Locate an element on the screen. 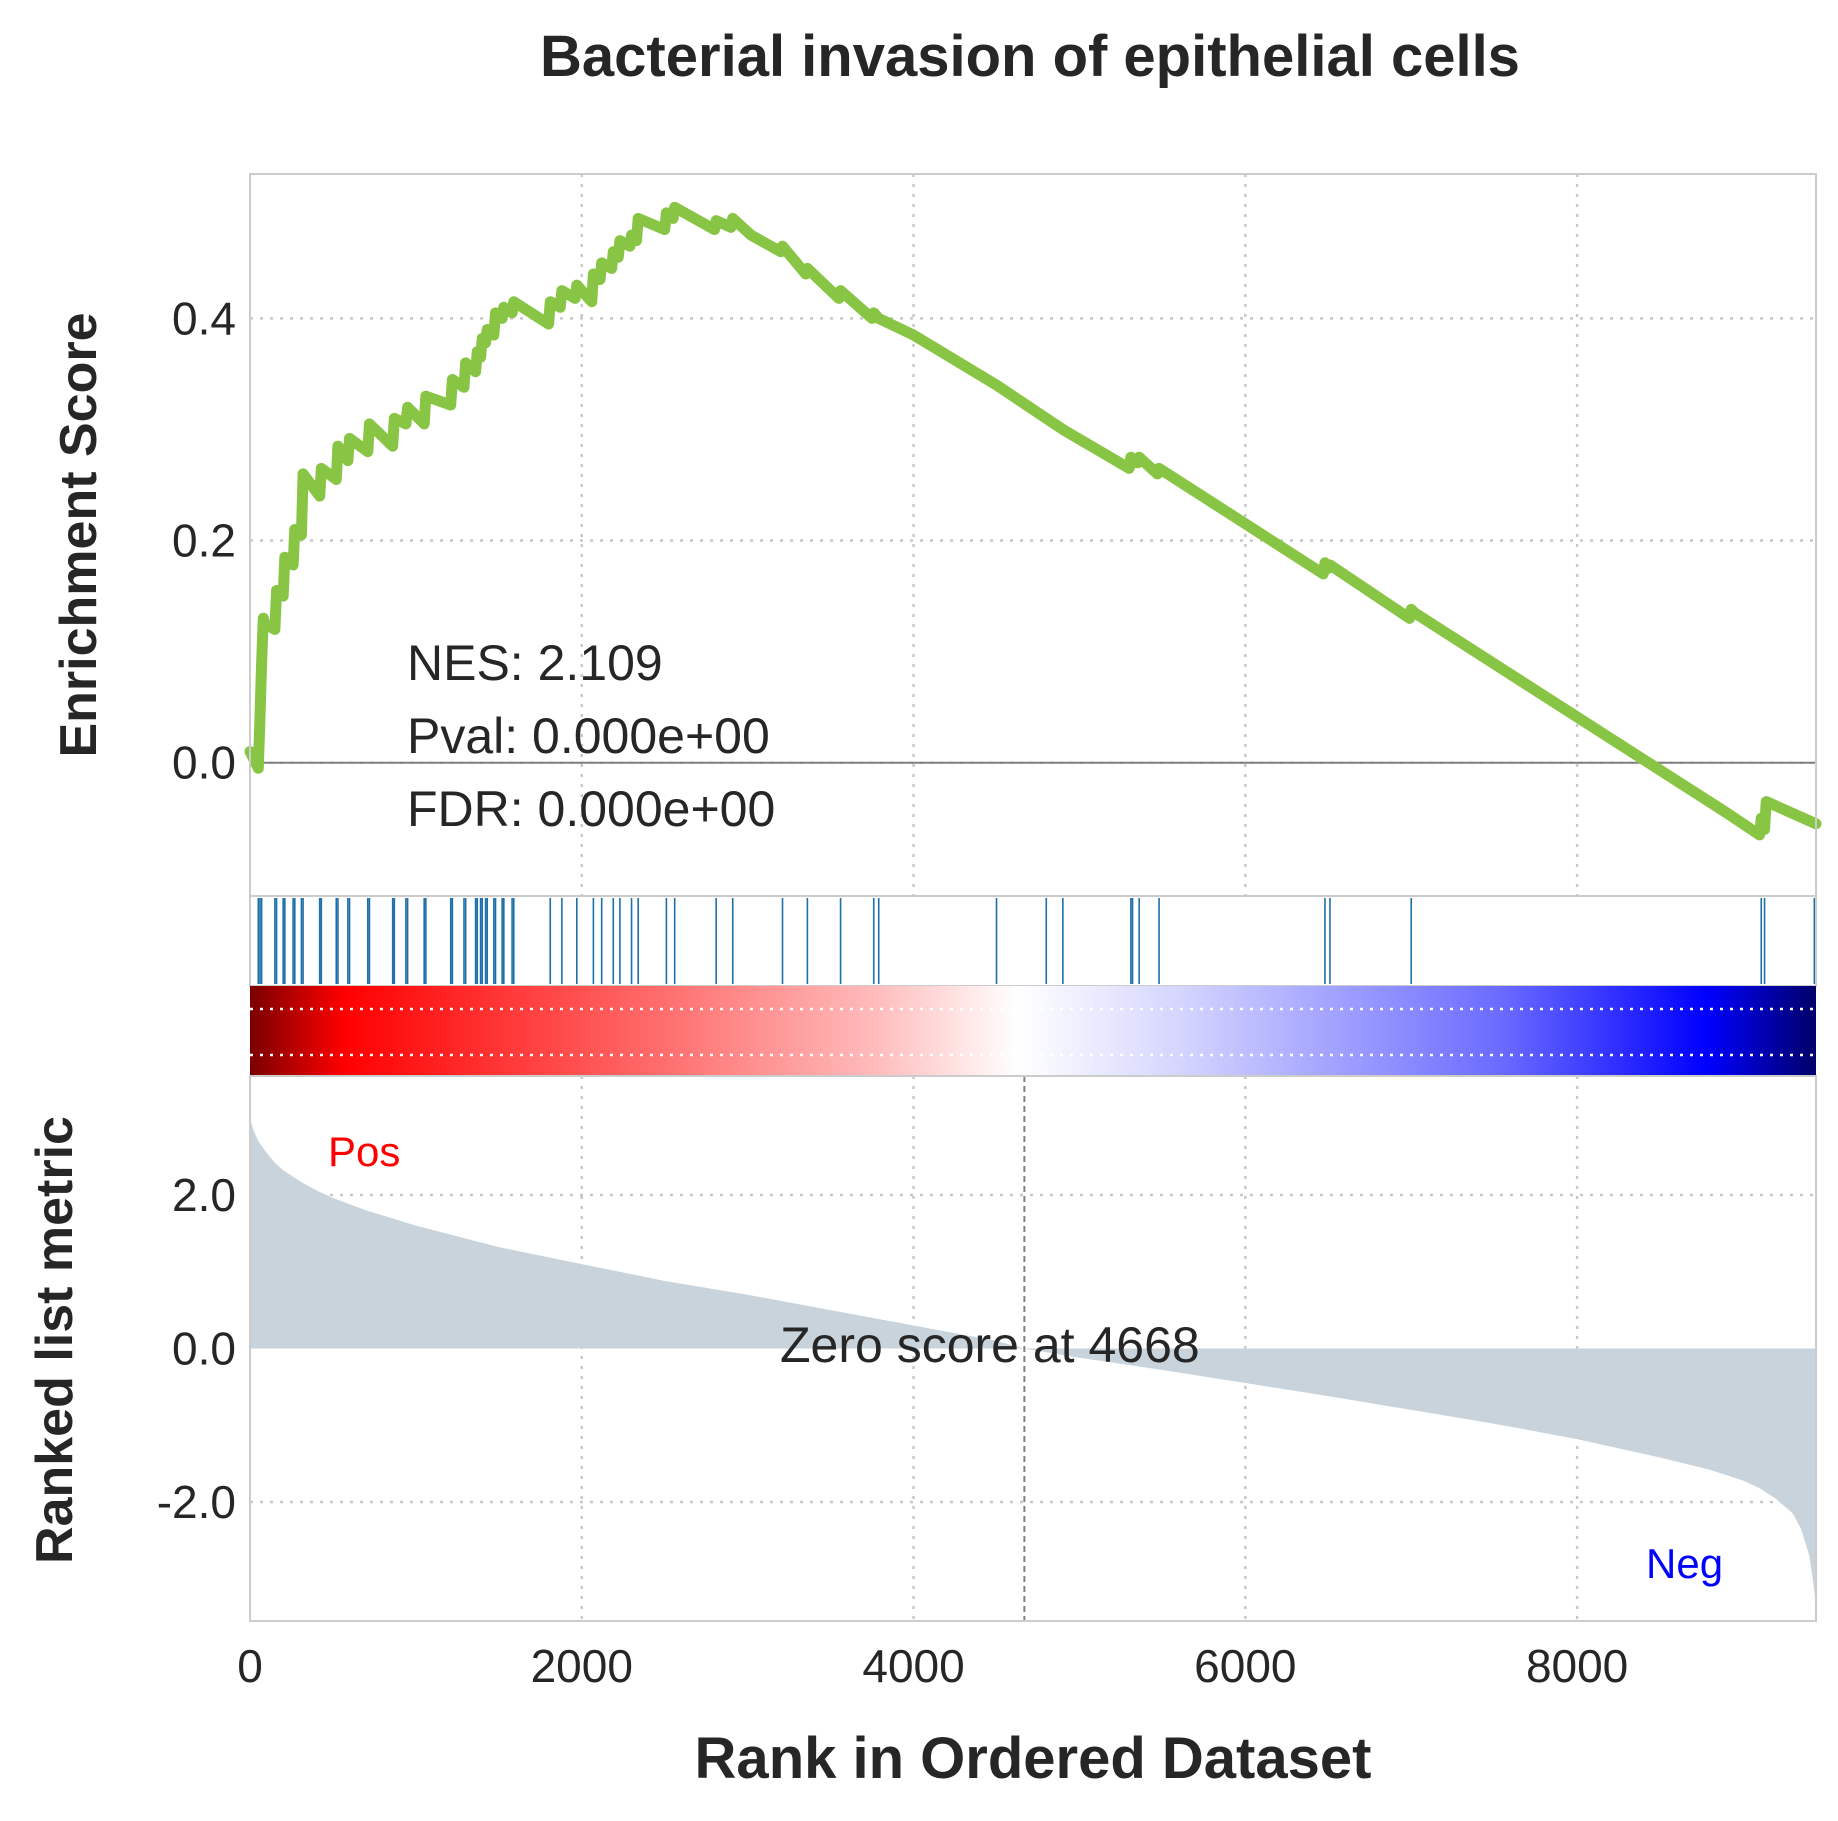  rm-y-tick-labels: 2.0 0.0 -2.0 is located at coordinates (196, 1348).